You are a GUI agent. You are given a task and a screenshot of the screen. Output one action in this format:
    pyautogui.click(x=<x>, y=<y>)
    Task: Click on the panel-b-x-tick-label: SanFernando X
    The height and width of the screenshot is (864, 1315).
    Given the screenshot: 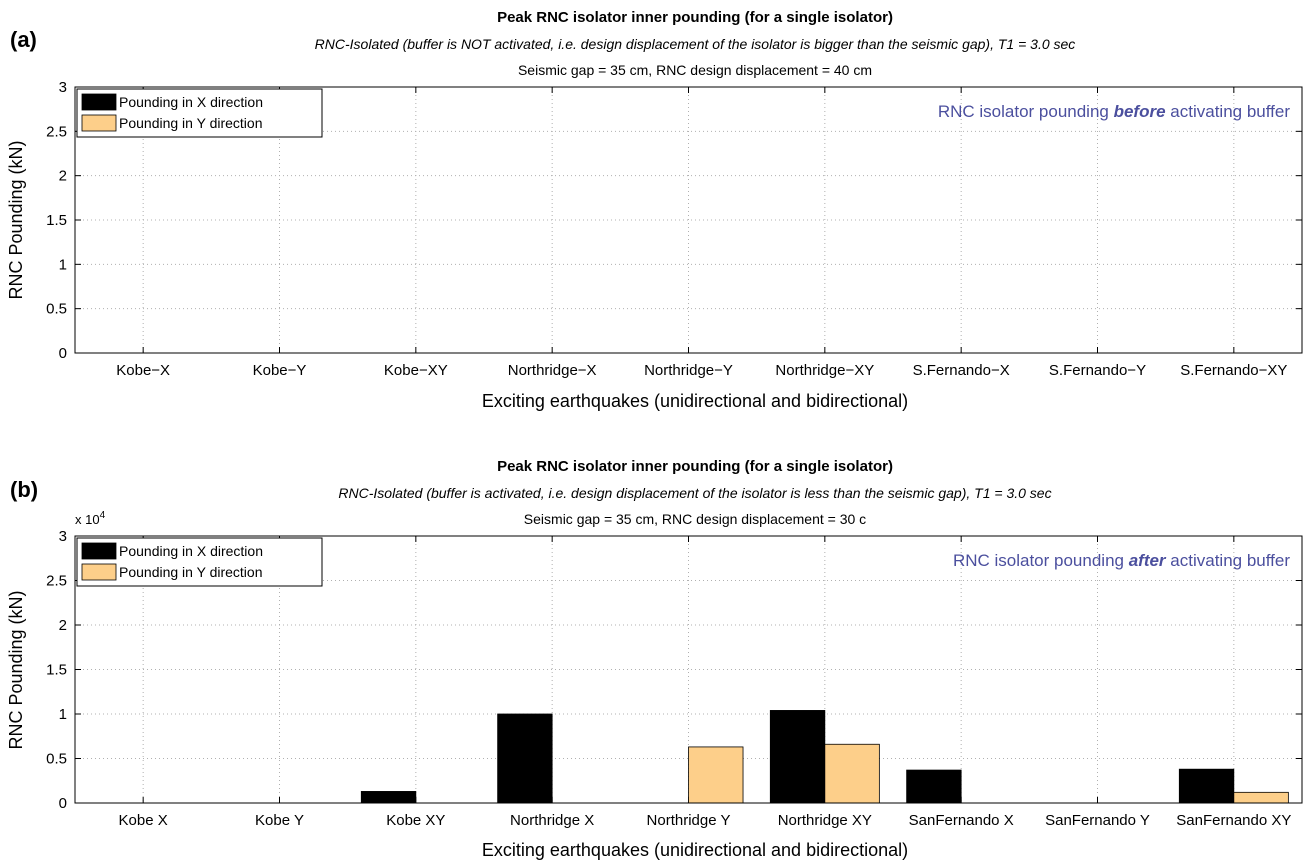 What is the action you would take?
    pyautogui.click(x=961, y=820)
    